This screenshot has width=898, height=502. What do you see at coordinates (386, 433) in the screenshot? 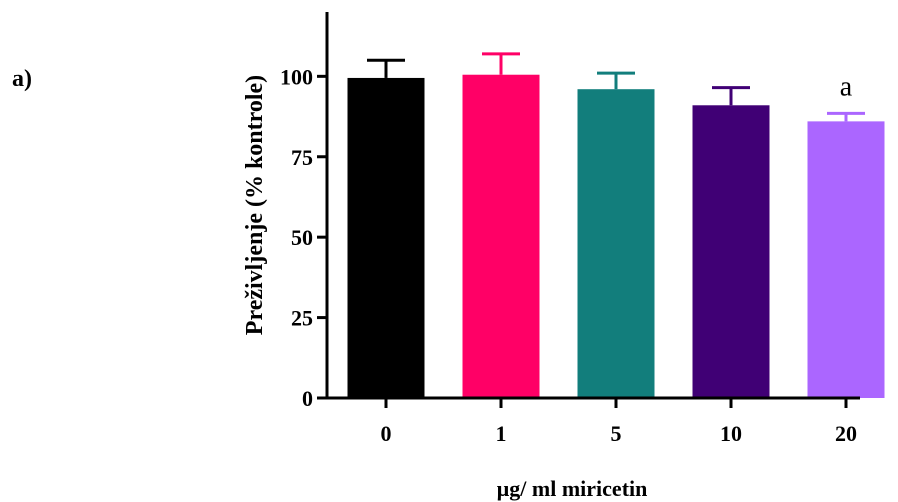
I see `x-tick-label: 0` at bounding box center [386, 433].